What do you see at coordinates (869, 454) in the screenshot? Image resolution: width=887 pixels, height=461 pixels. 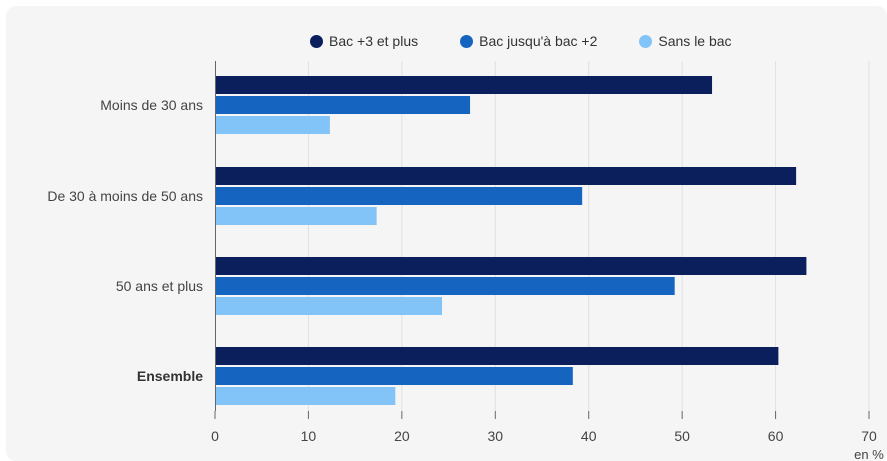 I see `x-axis-unit-label: en %` at bounding box center [869, 454].